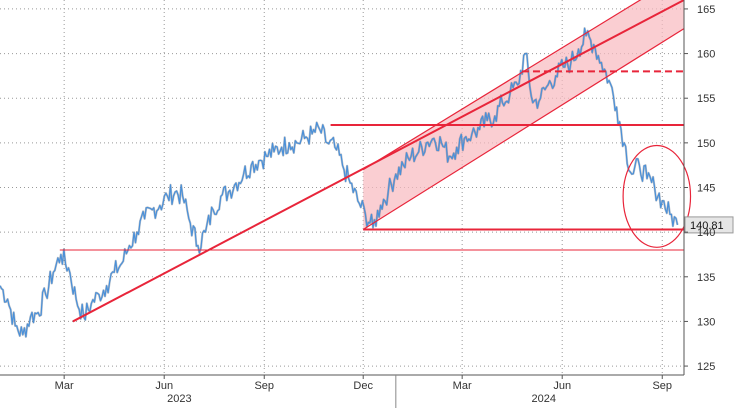  I want to click on y-tick-label: 160, so click(706, 55).